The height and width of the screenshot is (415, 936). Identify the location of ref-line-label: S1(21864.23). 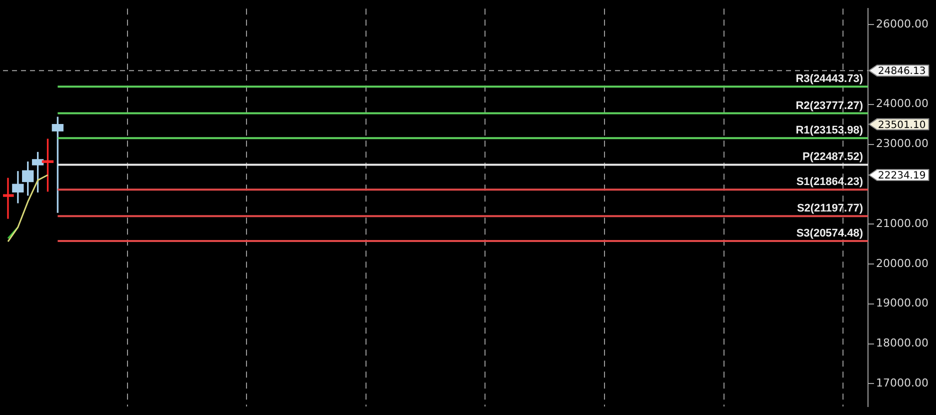
(830, 182).